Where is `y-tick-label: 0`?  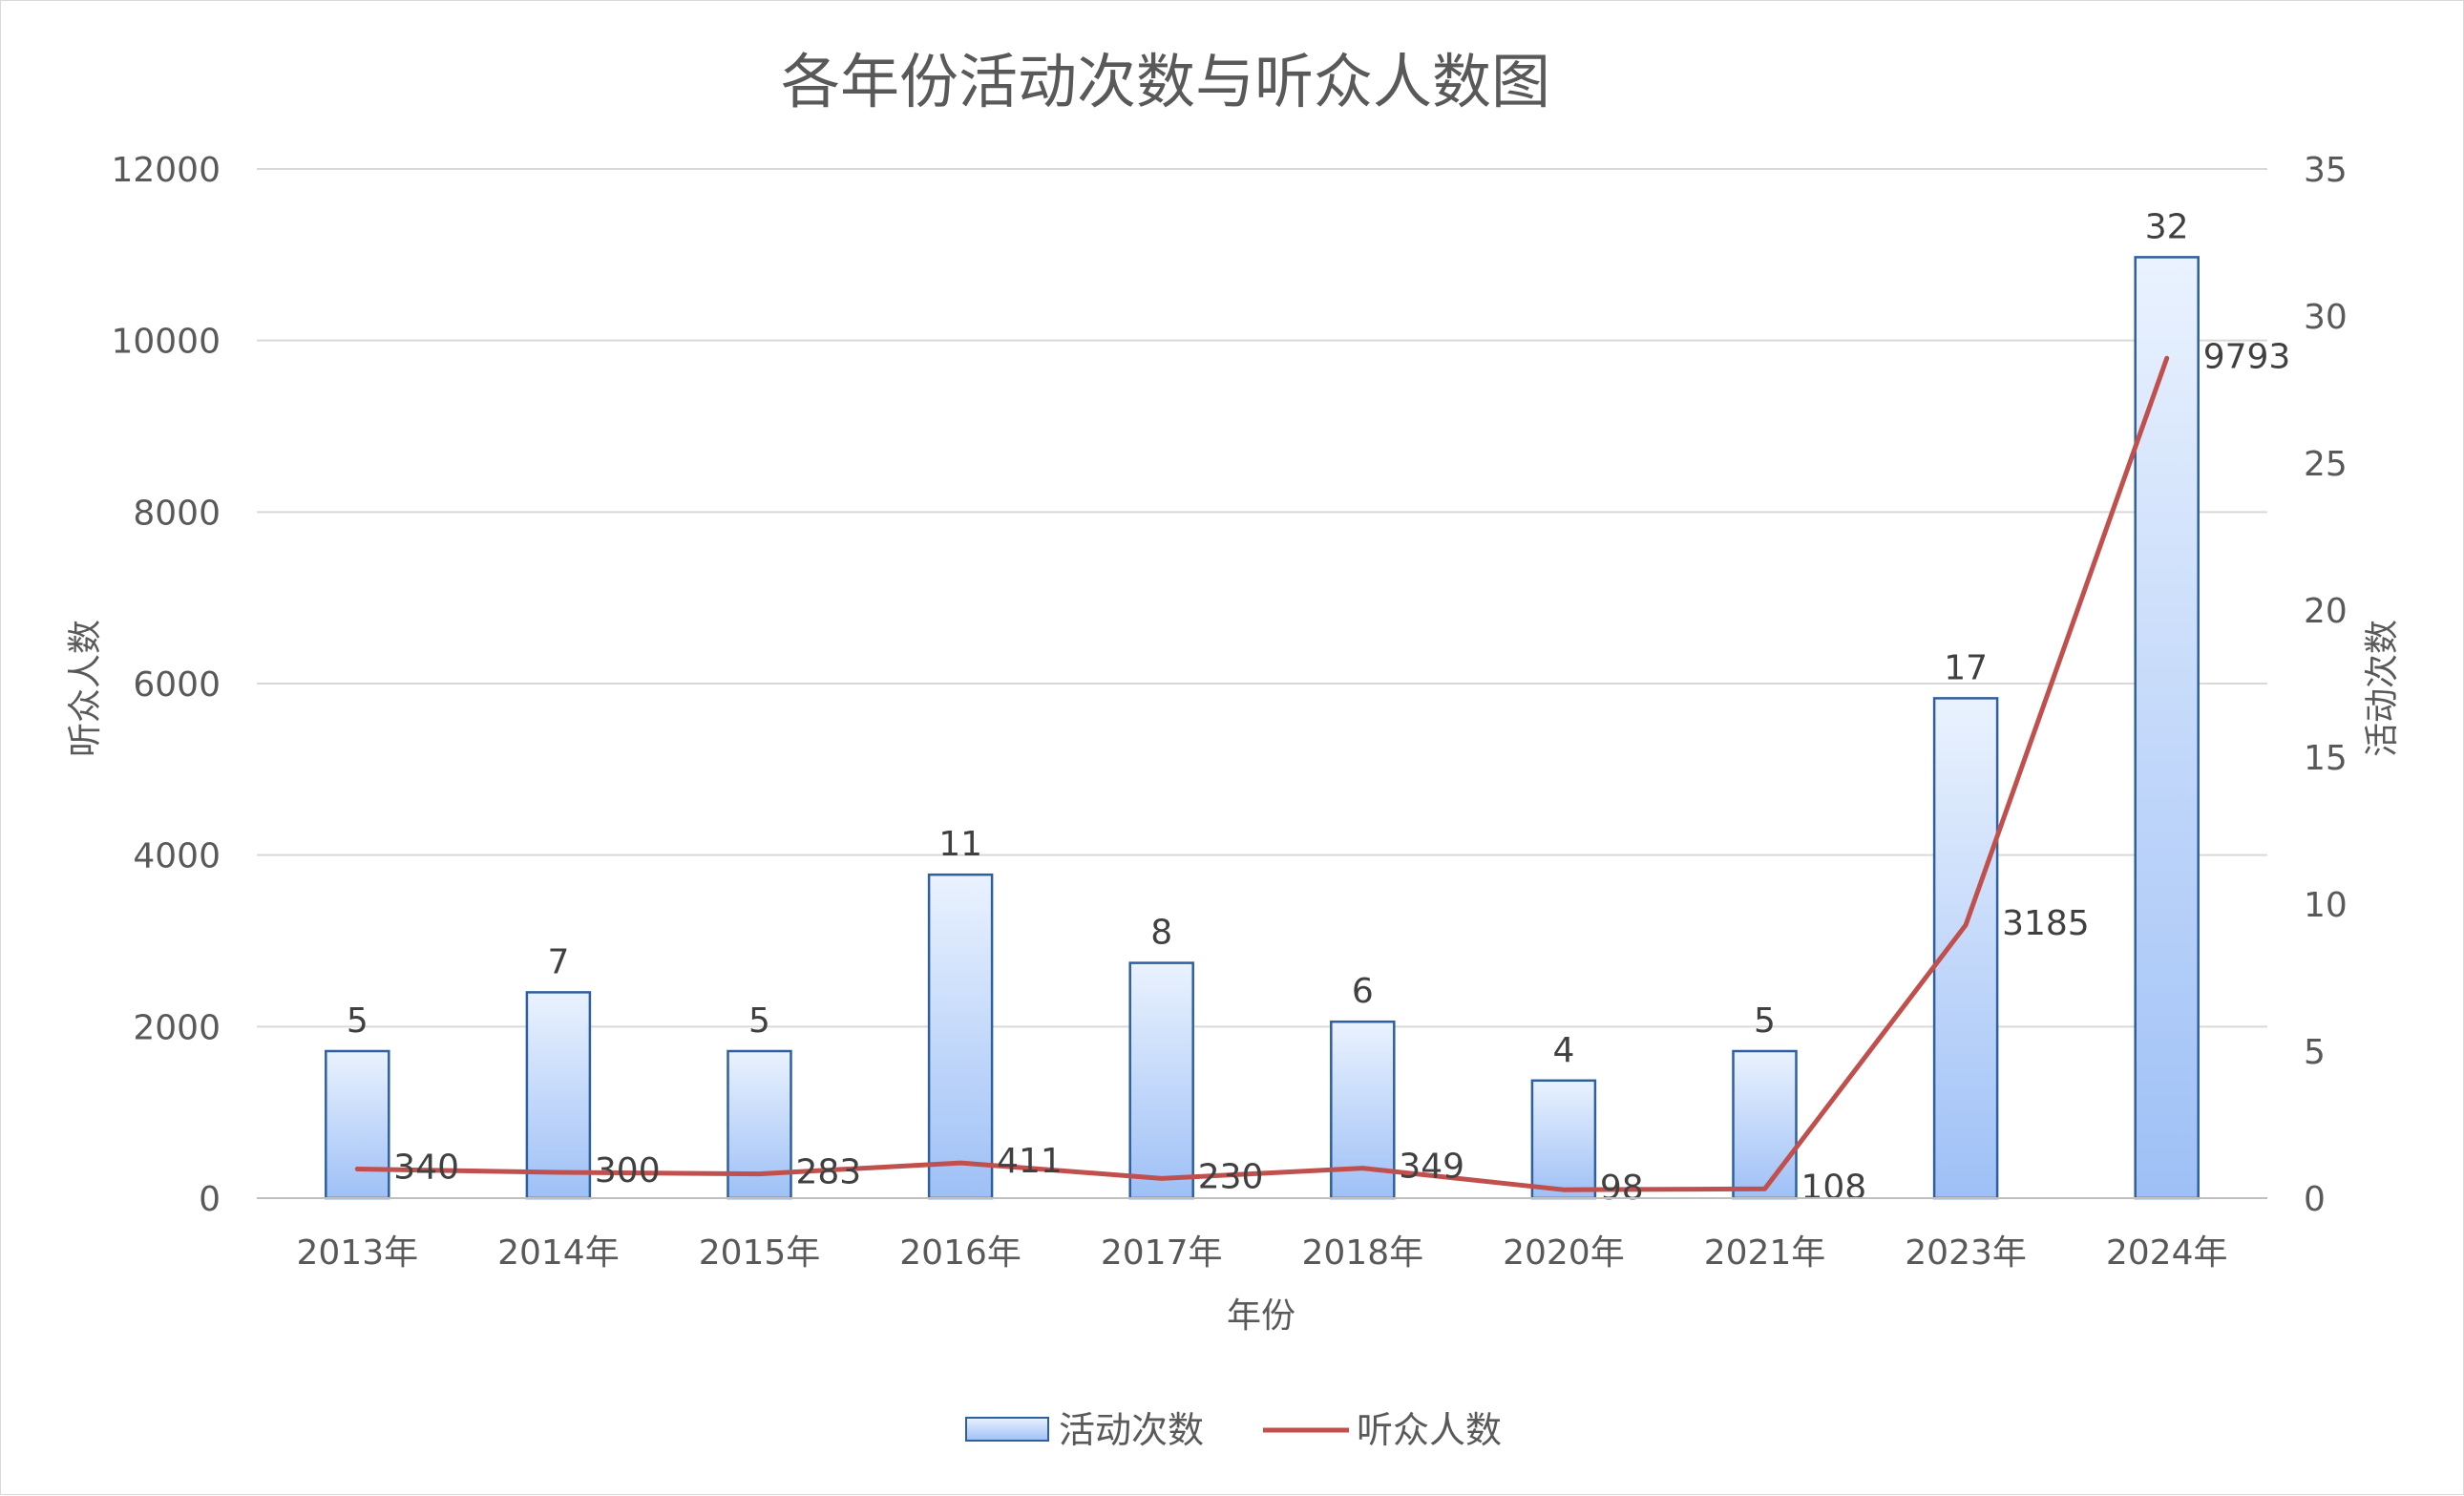
y-tick-label: 0 is located at coordinates (210, 1199).